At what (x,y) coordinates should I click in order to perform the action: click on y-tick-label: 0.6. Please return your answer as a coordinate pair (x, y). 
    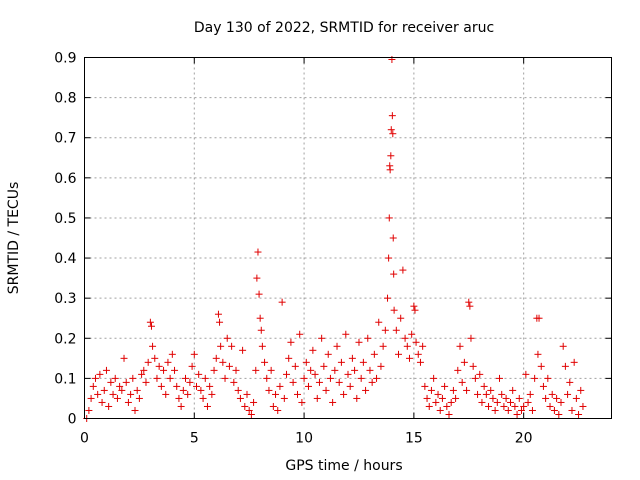
    Looking at the image, I should click on (65, 179).